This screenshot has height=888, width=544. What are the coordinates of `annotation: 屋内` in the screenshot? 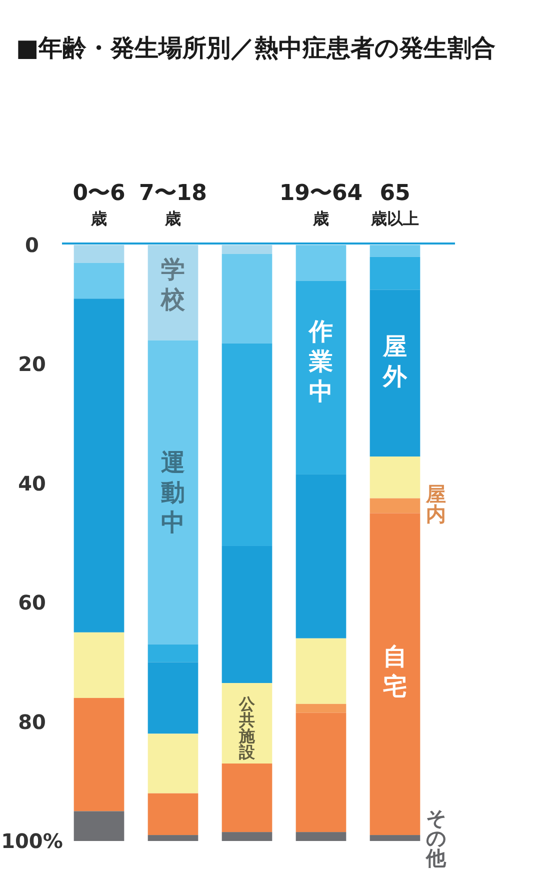 It's located at (435, 504).